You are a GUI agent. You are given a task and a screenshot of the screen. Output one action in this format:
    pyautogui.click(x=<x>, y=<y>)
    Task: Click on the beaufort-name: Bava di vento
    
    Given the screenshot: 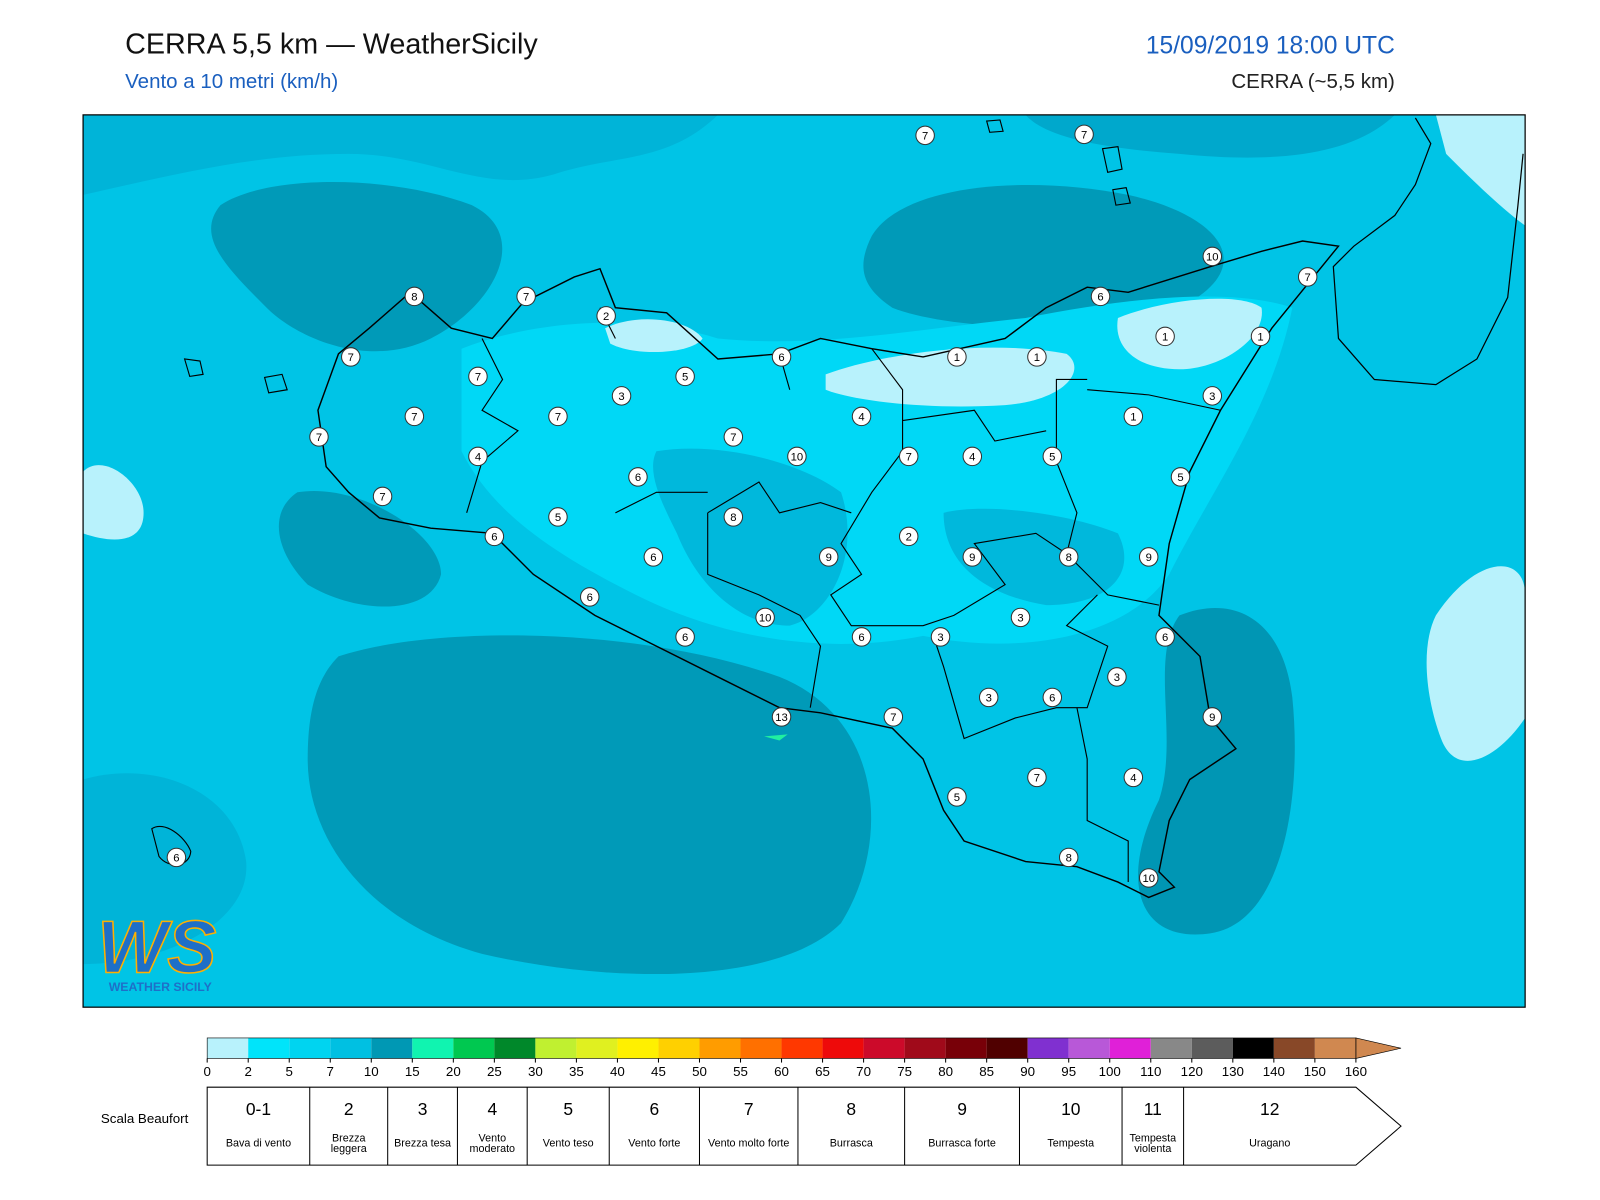 What is the action you would take?
    pyautogui.click(x=258, y=1143)
    